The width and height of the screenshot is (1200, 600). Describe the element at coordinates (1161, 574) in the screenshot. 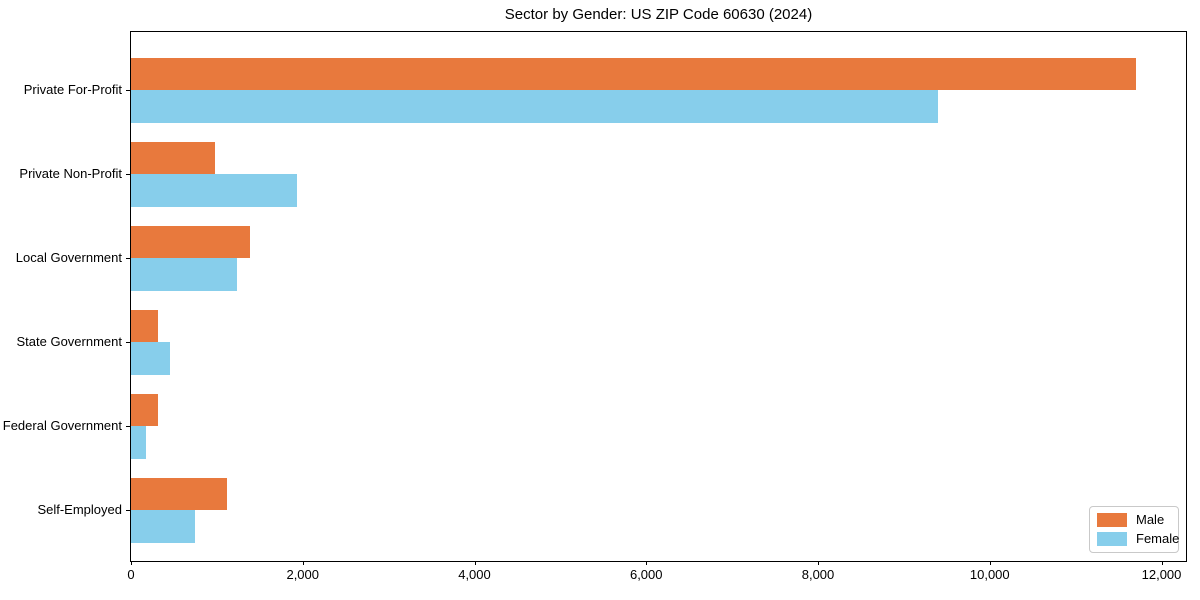

I see `x-tick-label-12000: 12,000` at that location.